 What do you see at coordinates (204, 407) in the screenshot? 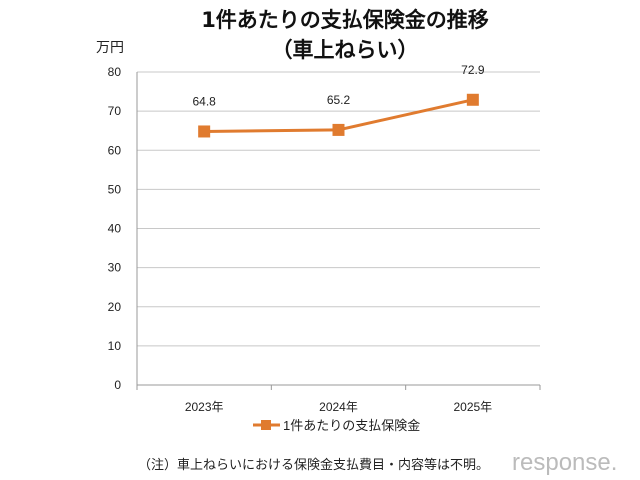
I see `x-tick-label: 2023年` at bounding box center [204, 407].